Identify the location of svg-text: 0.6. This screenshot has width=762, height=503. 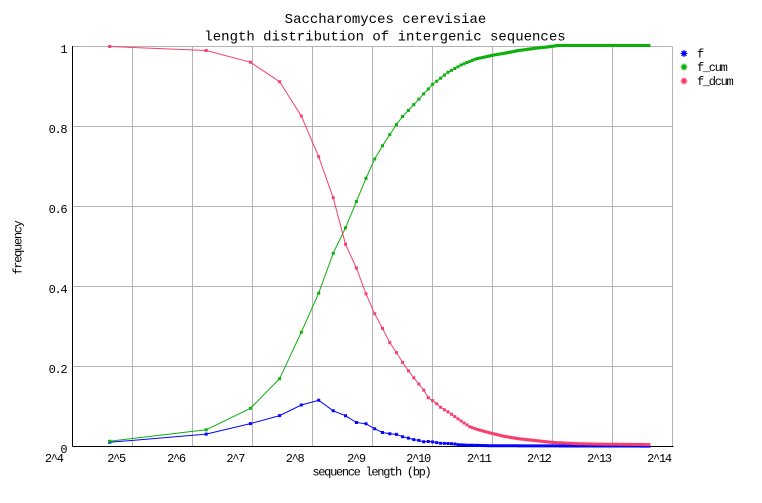
(58, 210).